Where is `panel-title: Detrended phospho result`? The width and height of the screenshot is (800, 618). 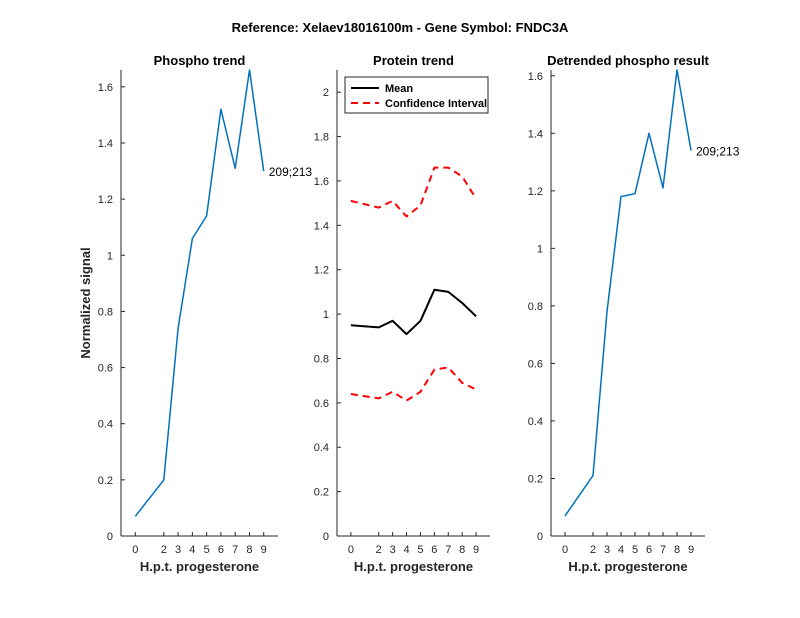 panel-title: Detrended phospho result is located at coordinates (628, 60).